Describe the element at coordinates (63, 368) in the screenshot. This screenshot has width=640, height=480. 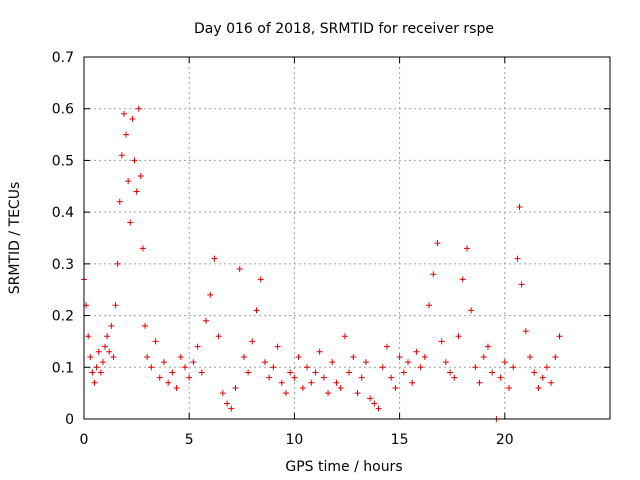
I see `y-tick-label: 0.1` at that location.